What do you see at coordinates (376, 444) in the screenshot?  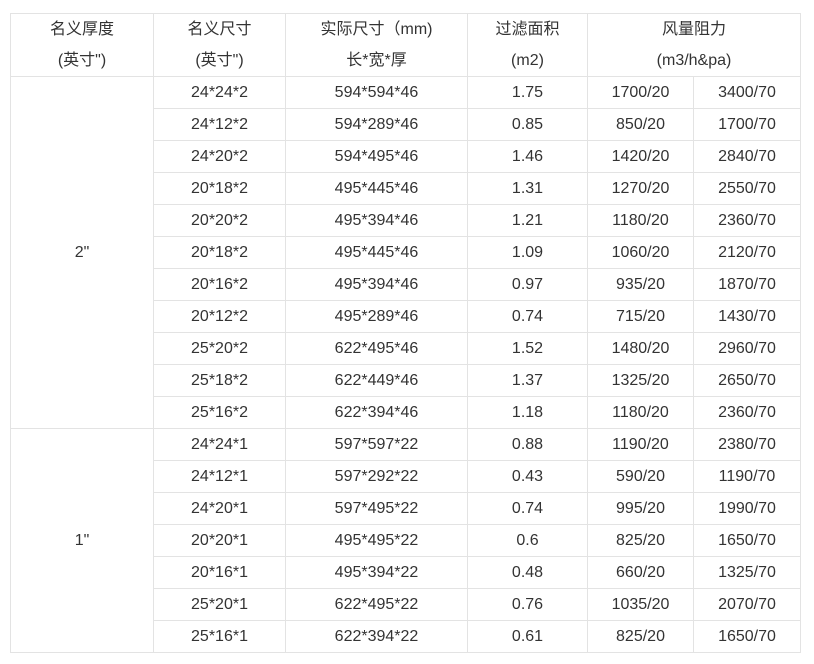 I see `actual-size-cell: 597*597*22` at bounding box center [376, 444].